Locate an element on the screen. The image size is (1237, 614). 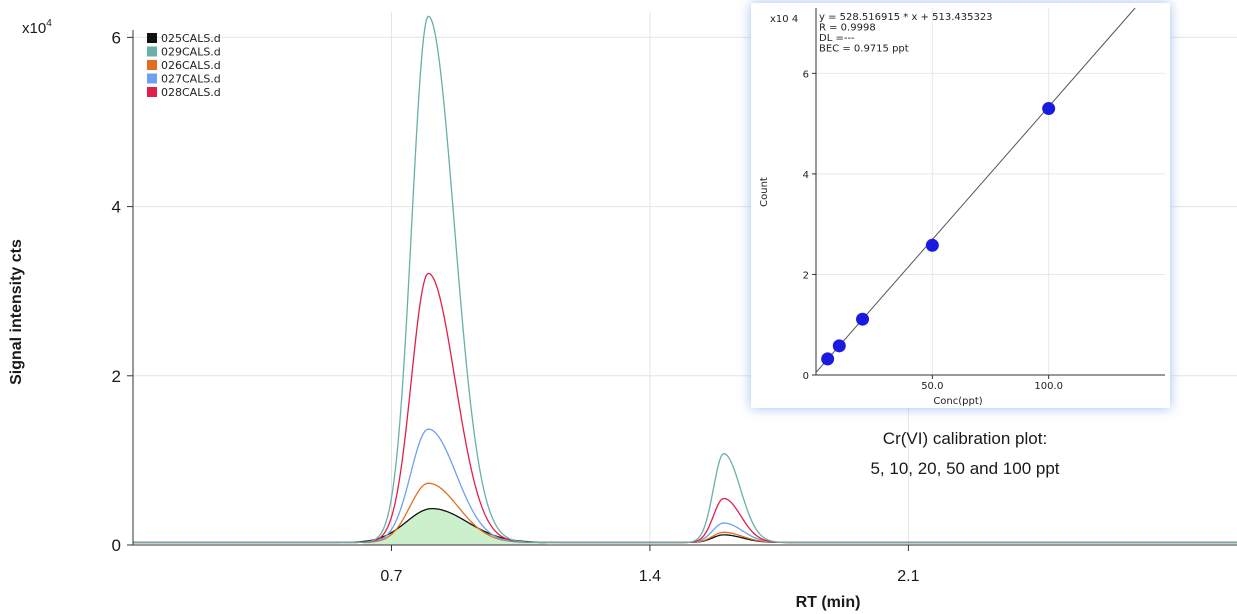
inset-y-tick-label-6: 6 is located at coordinates (806, 74).